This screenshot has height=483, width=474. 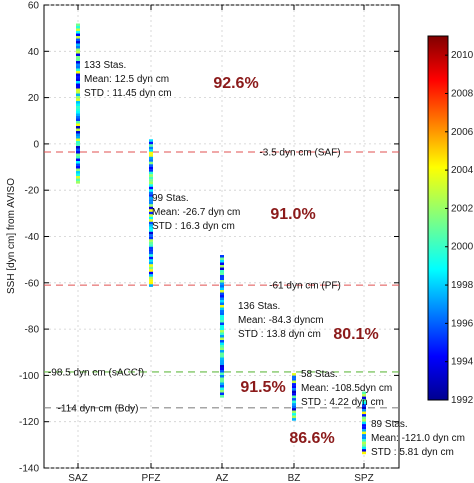 I want to click on colorbar-tick-label: 1998, so click(x=462, y=285).